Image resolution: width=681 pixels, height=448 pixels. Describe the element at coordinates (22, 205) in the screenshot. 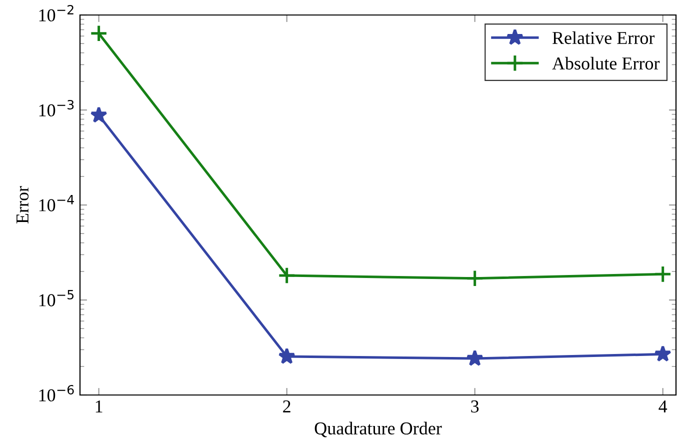

I see `y-axis-title: Error` at that location.